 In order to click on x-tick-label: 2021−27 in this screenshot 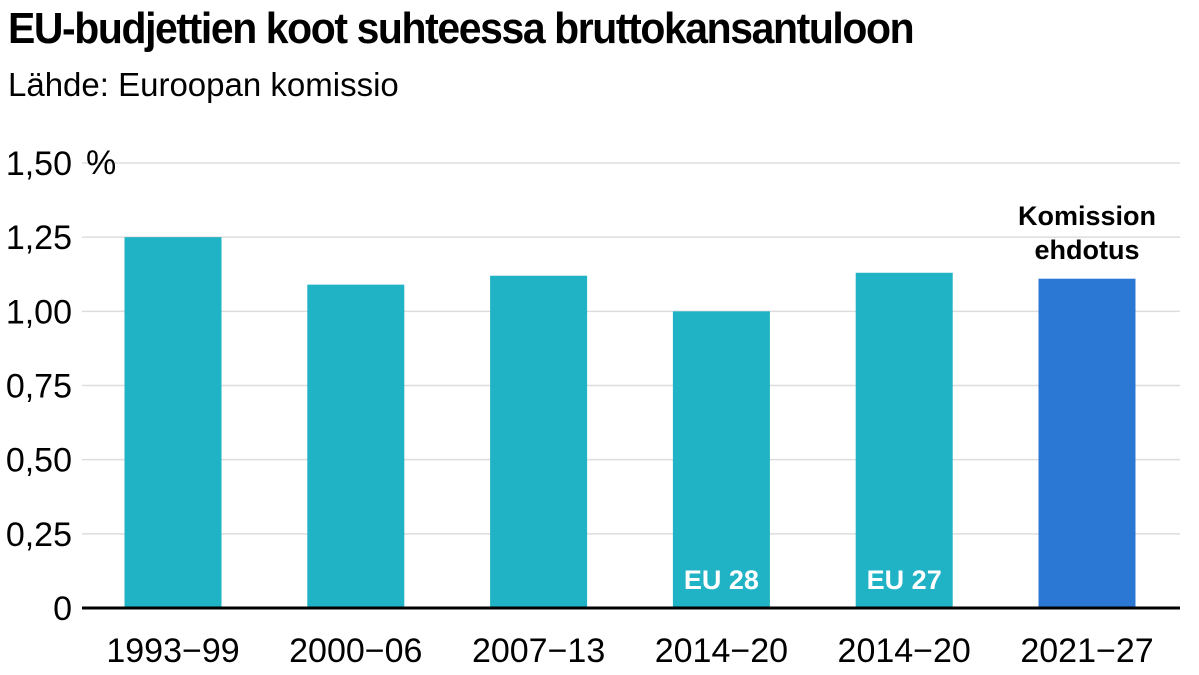, I will do `click(1086, 651)`.